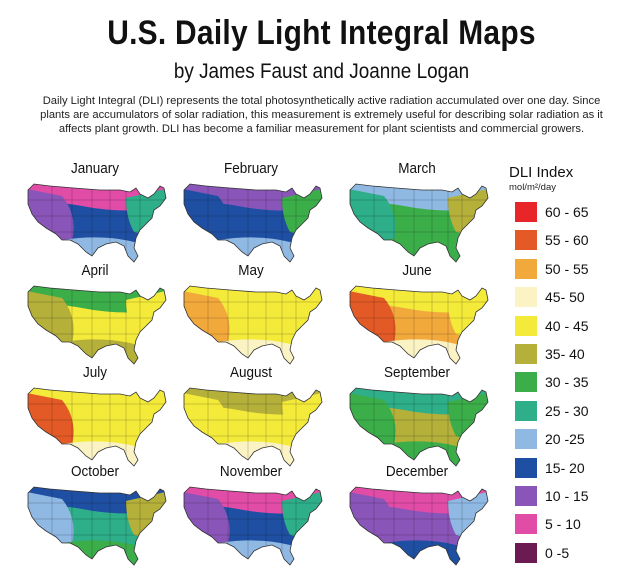 The height and width of the screenshot is (578, 643). What do you see at coordinates (321, 33) in the screenshot?
I see `page-title: U.S. Daily Light Integral Maps` at bounding box center [321, 33].